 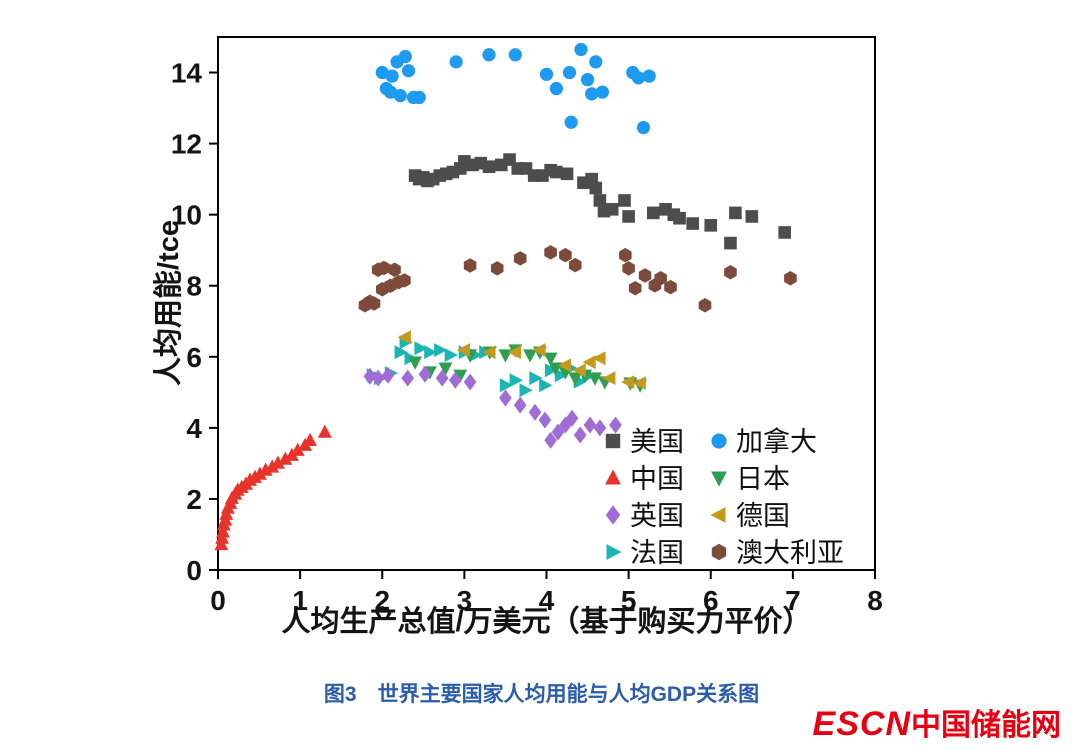 What do you see at coordinates (763, 516) in the screenshot?
I see `legend-label-germany: 德国` at bounding box center [763, 516].